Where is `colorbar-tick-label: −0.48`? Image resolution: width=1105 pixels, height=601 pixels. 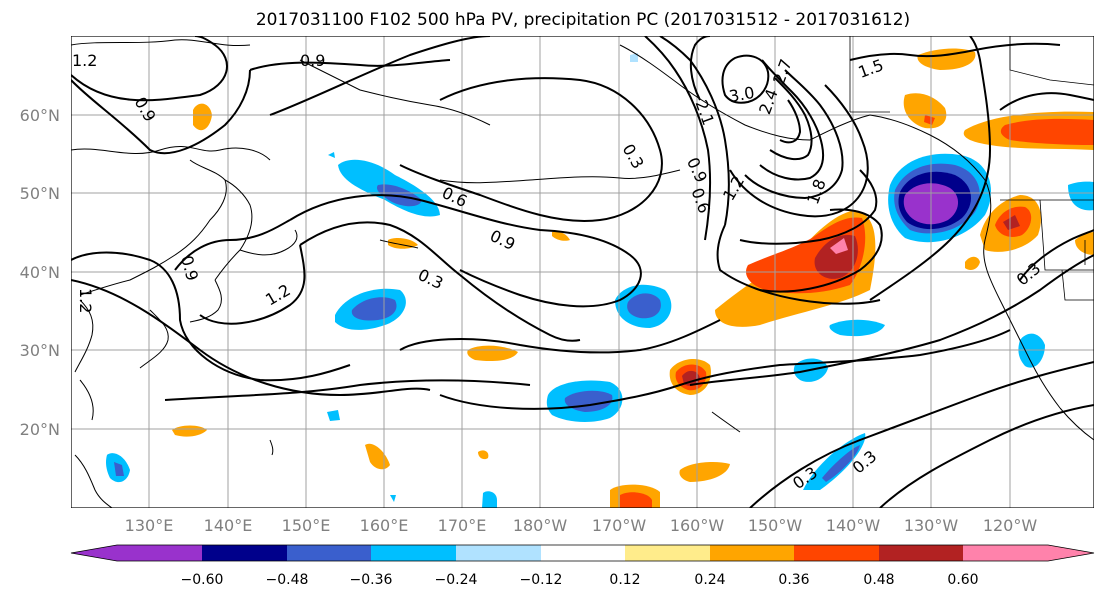
colorbar-tick-label: −0.48 is located at coordinates (287, 580).